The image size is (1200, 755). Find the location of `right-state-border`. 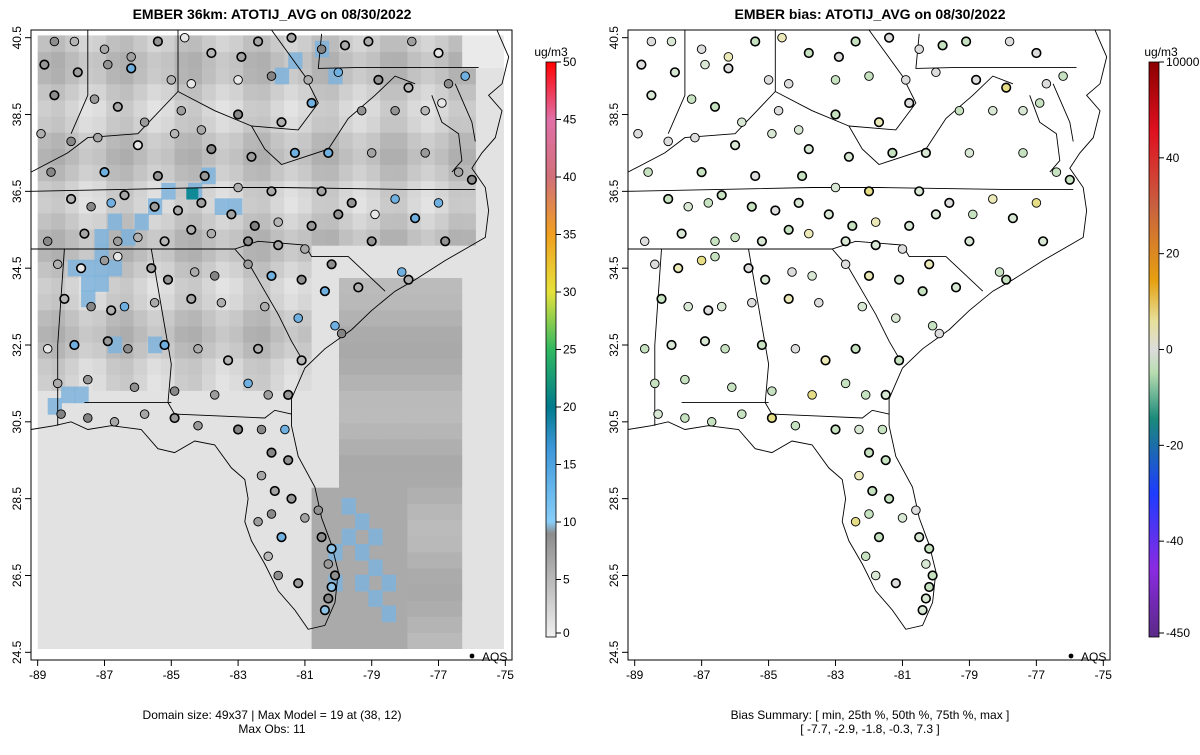

right-state-border is located at coordinates (658, 337).